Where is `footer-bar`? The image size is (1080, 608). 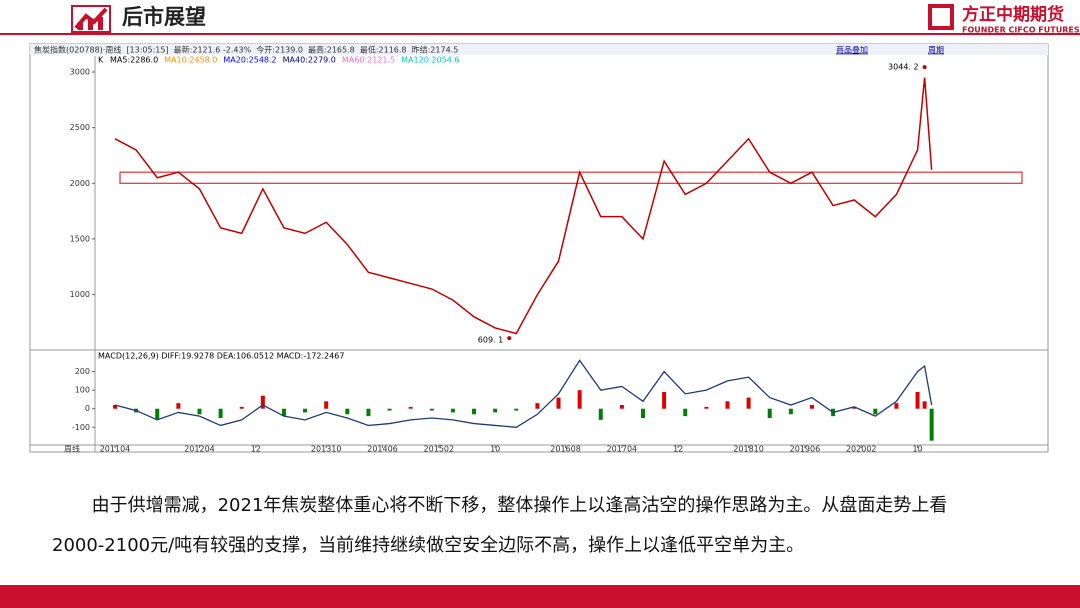
footer-bar is located at coordinates (540, 596).